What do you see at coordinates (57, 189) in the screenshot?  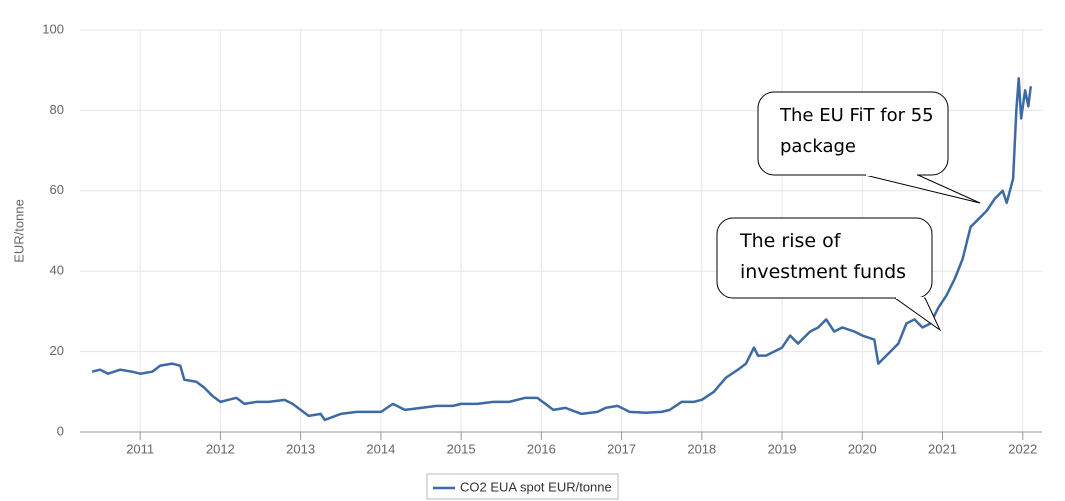 I see `y-tick-label: 60` at bounding box center [57, 189].